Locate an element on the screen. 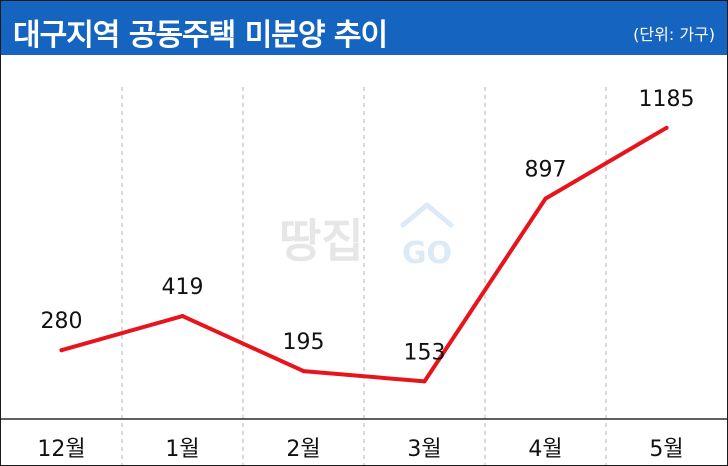 Image resolution: width=728 pixels, height=466 pixels. watermark-logo-icon: GO is located at coordinates (427, 236).